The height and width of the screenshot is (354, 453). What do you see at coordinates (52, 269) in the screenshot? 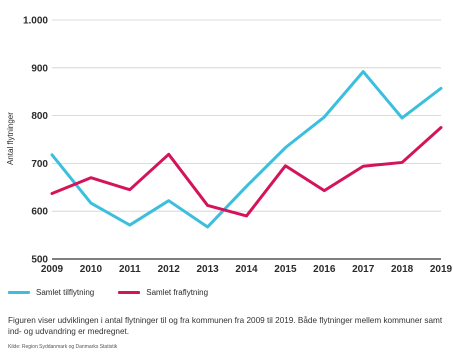
I see `x-tick-label: 2009` at bounding box center [52, 269].